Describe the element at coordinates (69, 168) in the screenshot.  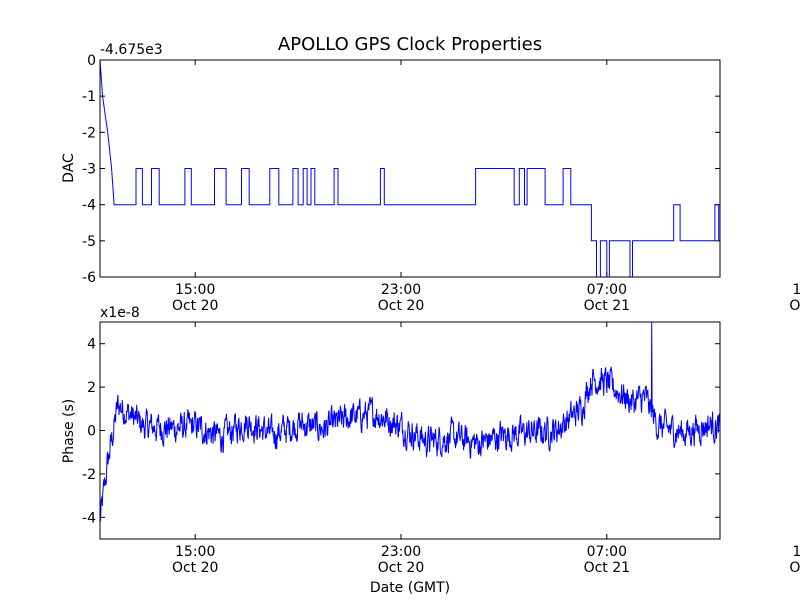
I see `dac-ylabel: DAC` at that location.